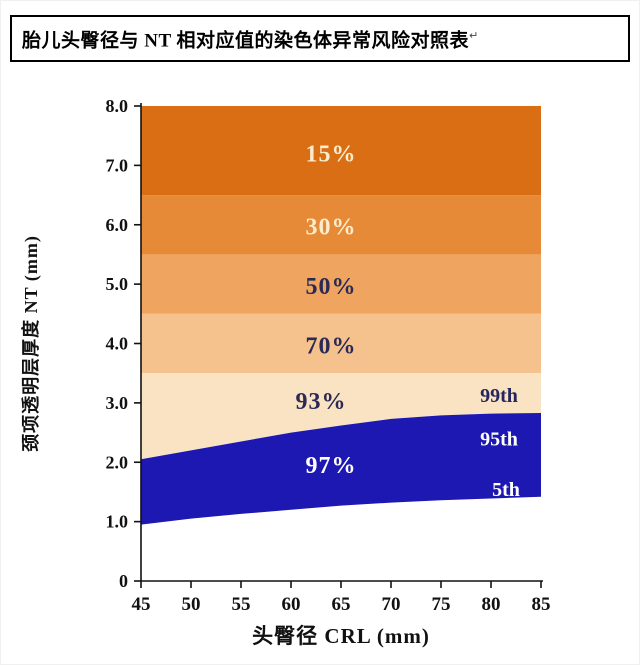  Describe the element at coordinates (117, 522) in the screenshot. I see `y-tick-label: 1.0` at that location.